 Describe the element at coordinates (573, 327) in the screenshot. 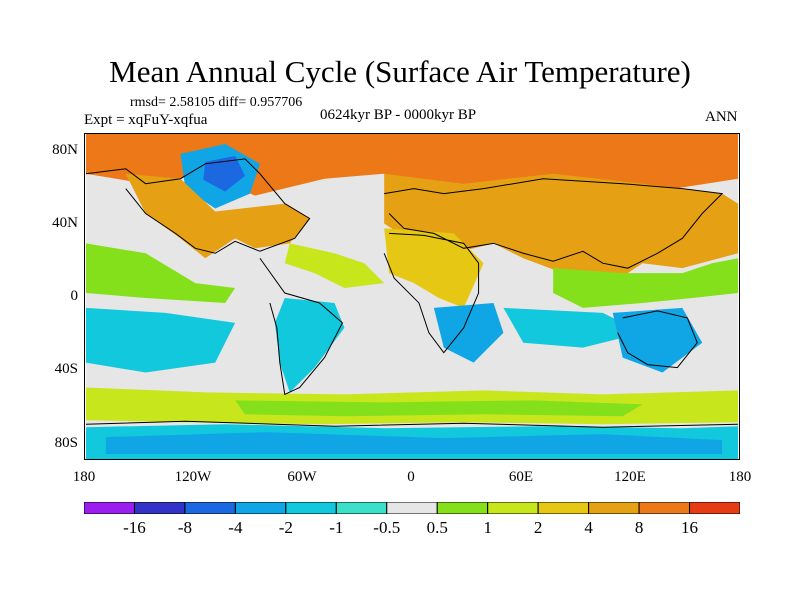

I see `indian-ocean-cool-region` at that location.